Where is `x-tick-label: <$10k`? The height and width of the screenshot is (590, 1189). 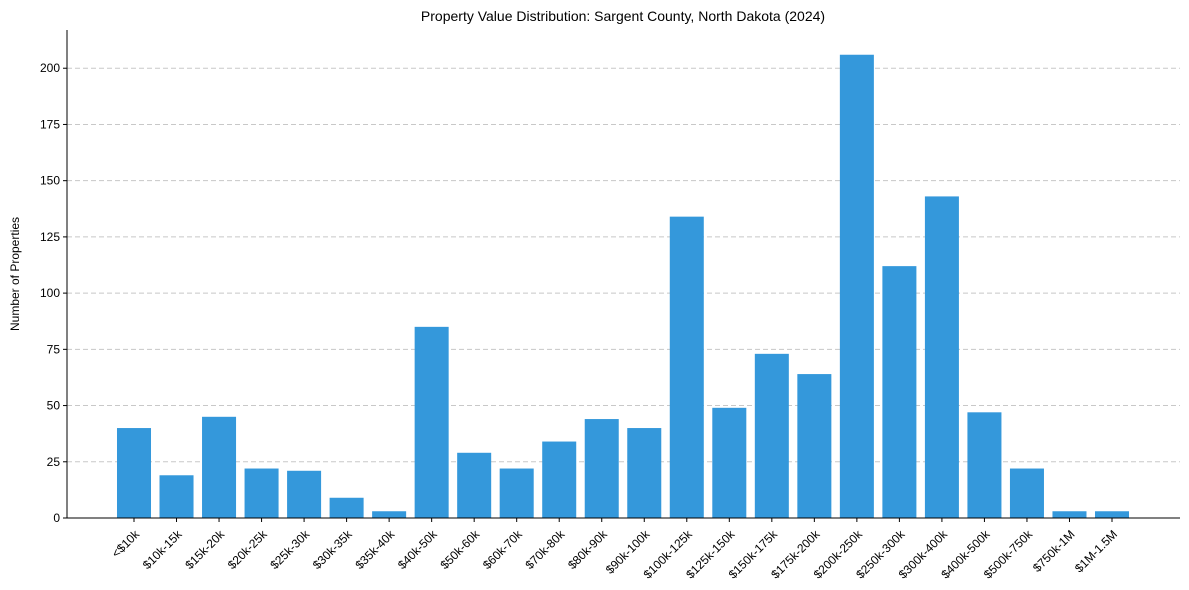
x-tick-label: <$10k is located at coordinates (126, 544).